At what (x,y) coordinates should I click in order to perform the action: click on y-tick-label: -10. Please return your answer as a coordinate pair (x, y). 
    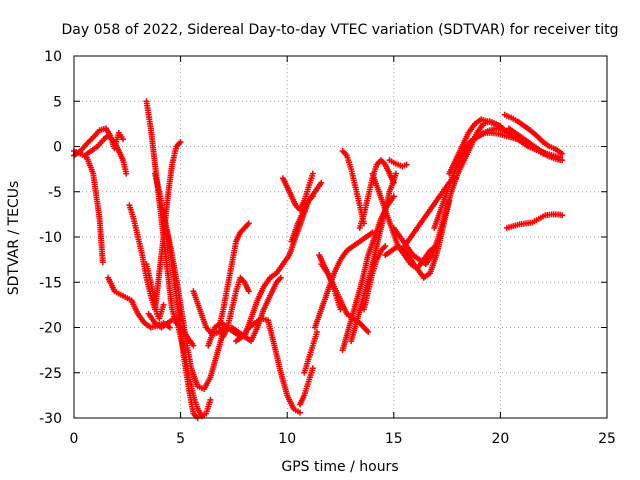
    Looking at the image, I should click on (50, 238).